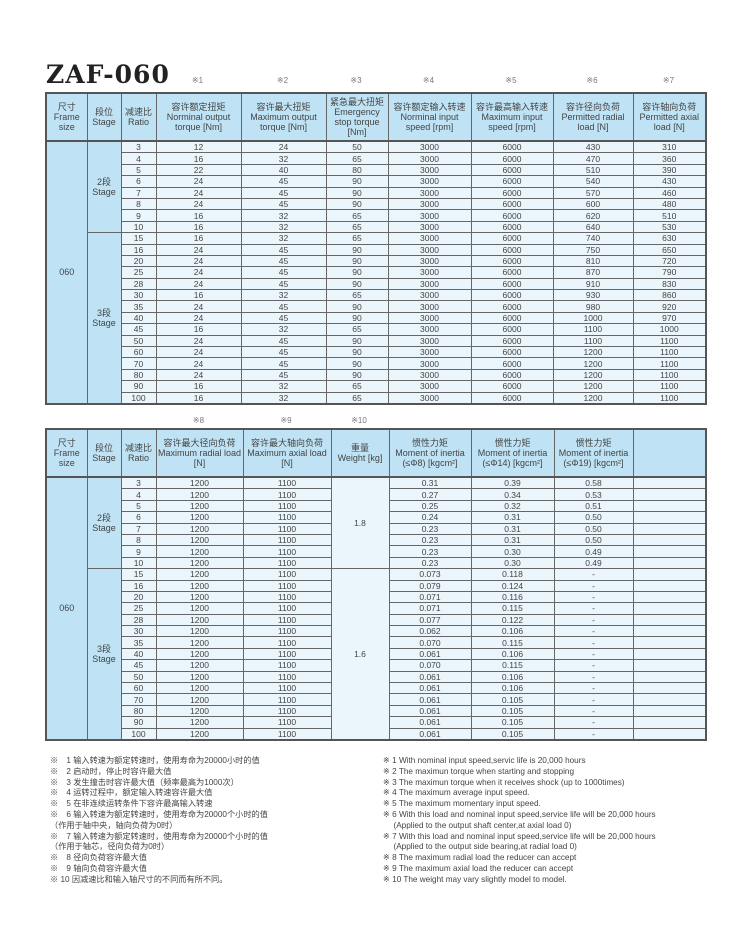 The width and height of the screenshot is (750, 927). What do you see at coordinates (669, 158) in the screenshot?
I see `table-cell: 360` at bounding box center [669, 158].